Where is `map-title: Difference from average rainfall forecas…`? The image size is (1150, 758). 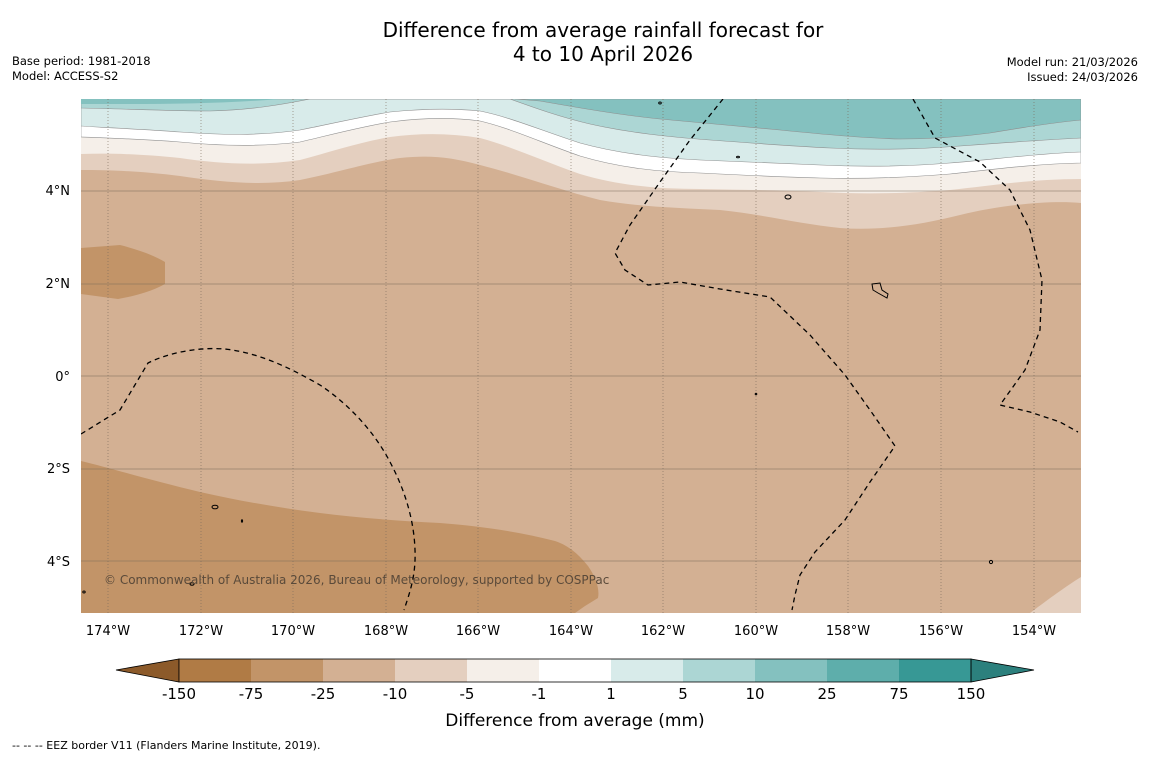
map-title: Difference from average rainfall forecas… is located at coordinates (575, 42).